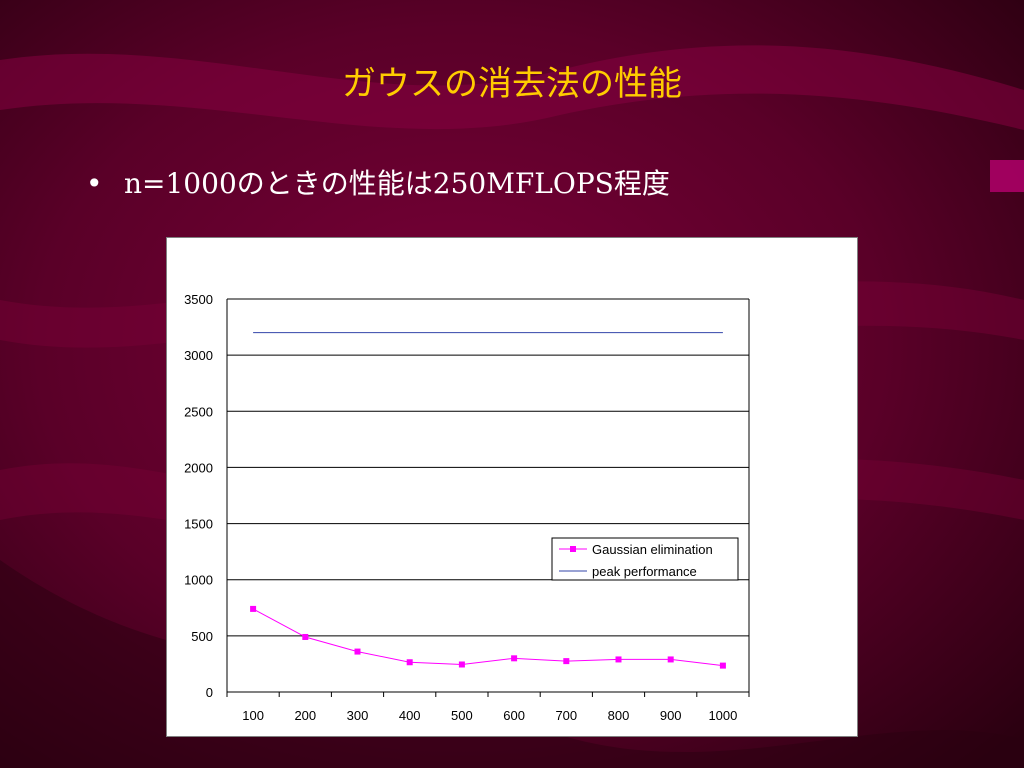  What do you see at coordinates (514, 715) in the screenshot?
I see `x-tick-label-600: 600` at bounding box center [514, 715].